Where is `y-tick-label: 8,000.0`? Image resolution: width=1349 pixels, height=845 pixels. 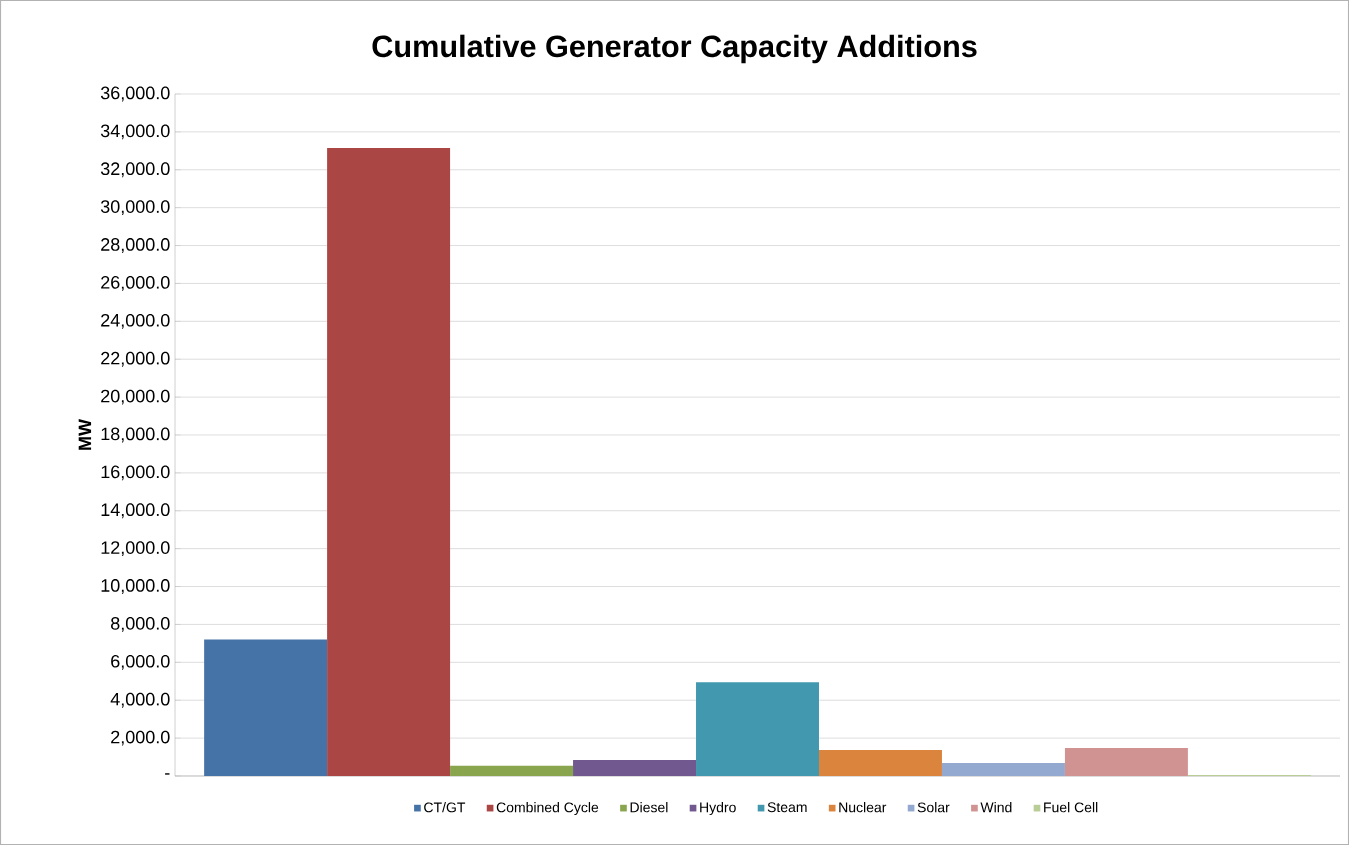
y-tick-label: 8,000.0 is located at coordinates (140, 624).